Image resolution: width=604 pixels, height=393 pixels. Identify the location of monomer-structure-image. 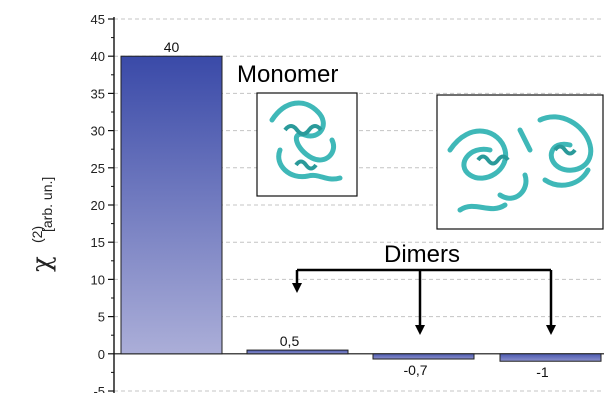
(307, 144).